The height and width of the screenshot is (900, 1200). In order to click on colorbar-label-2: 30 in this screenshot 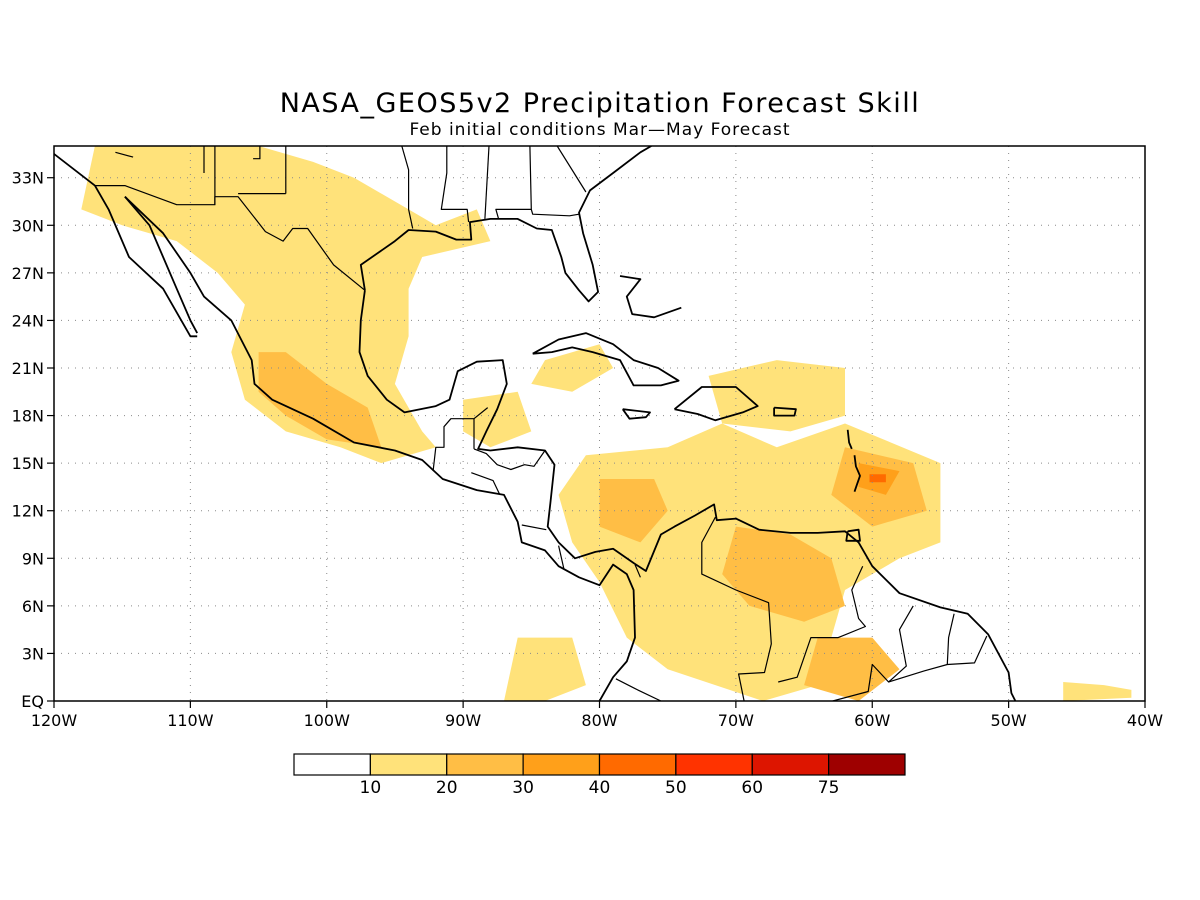, I will do `click(523, 788)`.